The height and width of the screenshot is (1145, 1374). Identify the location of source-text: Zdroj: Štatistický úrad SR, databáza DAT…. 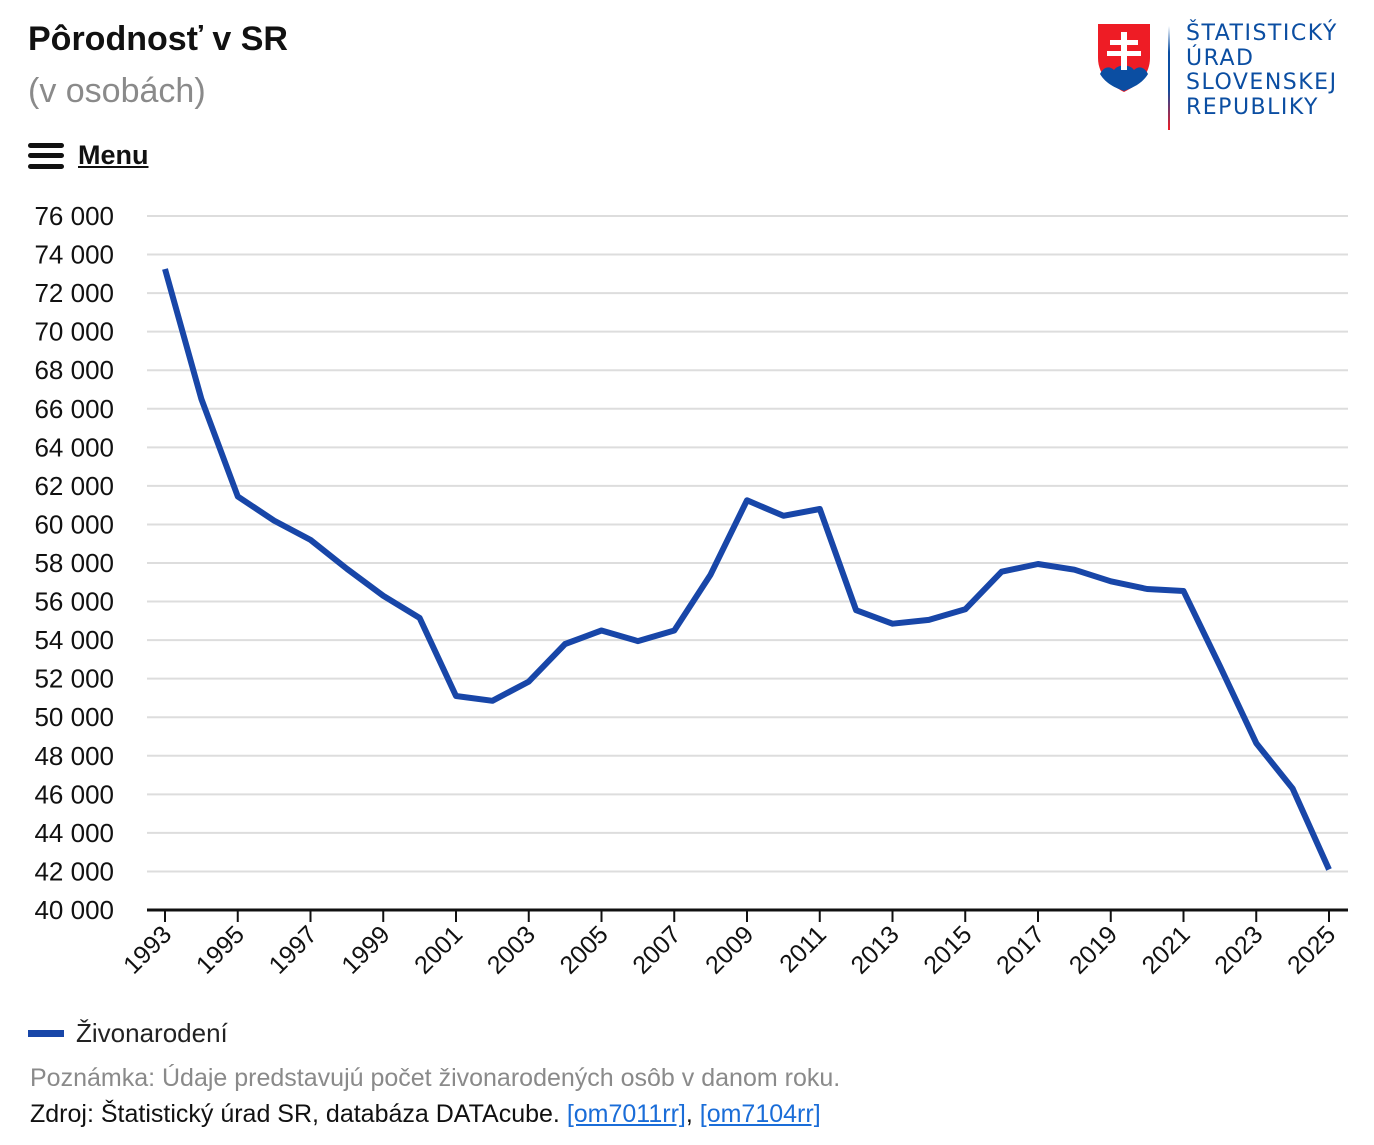
(298, 1114).